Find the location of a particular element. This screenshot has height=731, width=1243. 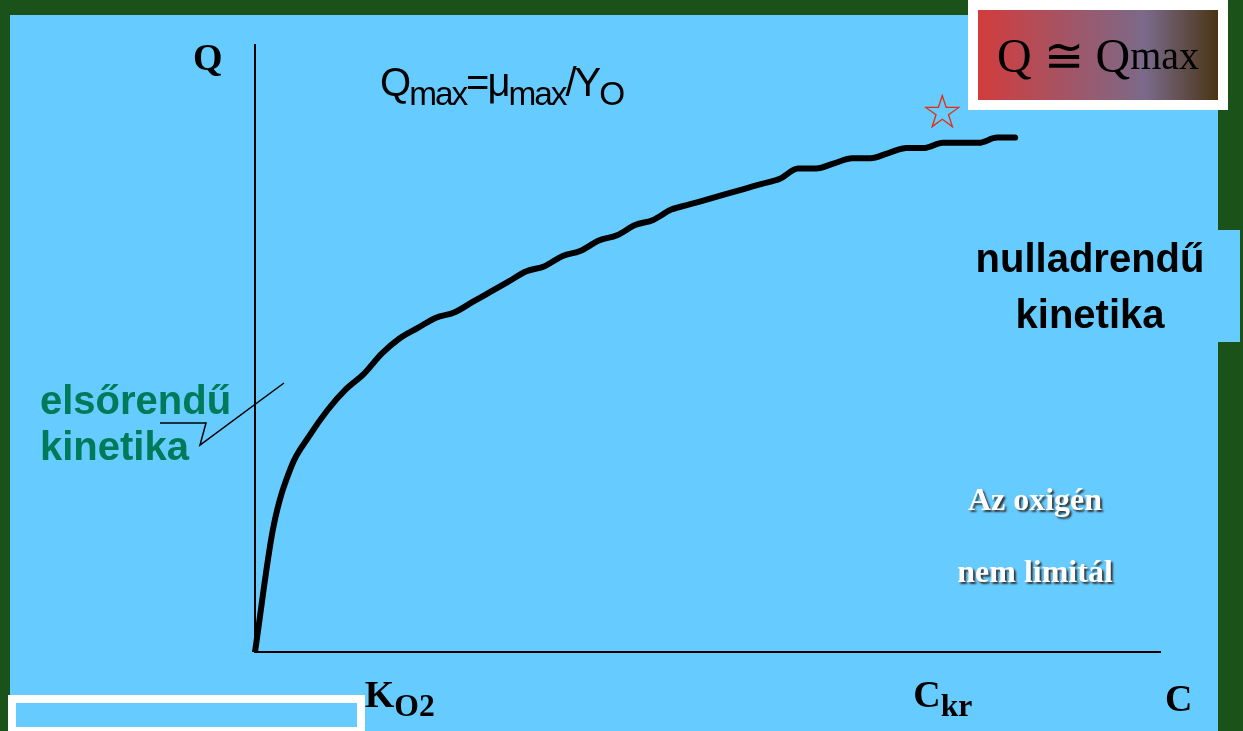

x-axis-title: C is located at coordinates (1179, 698).